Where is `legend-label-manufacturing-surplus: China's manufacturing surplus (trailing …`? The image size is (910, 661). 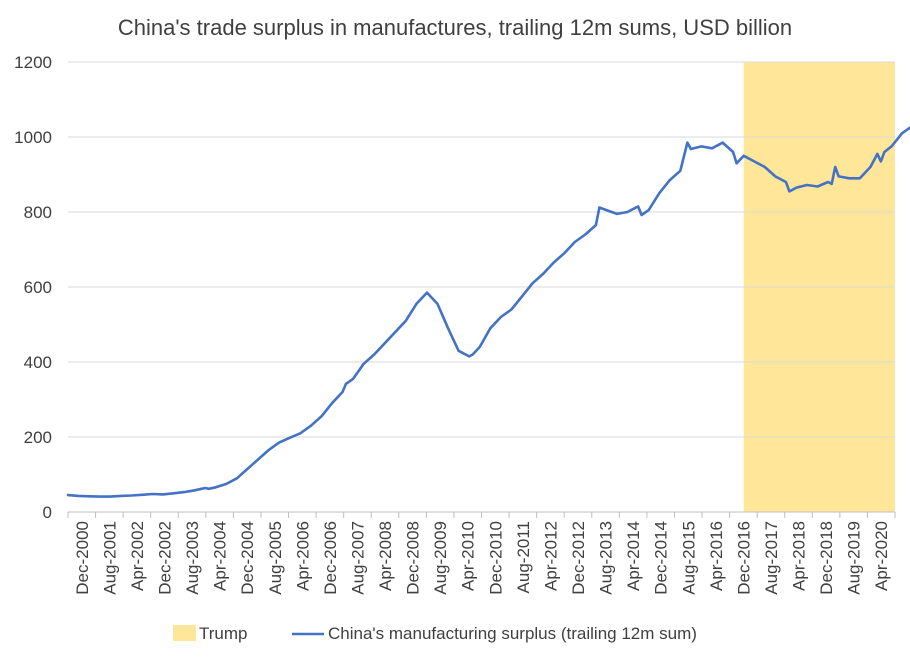
legend-label-manufacturing-surplus: China's manufacturing surplus (trailing … is located at coordinates (512, 633).